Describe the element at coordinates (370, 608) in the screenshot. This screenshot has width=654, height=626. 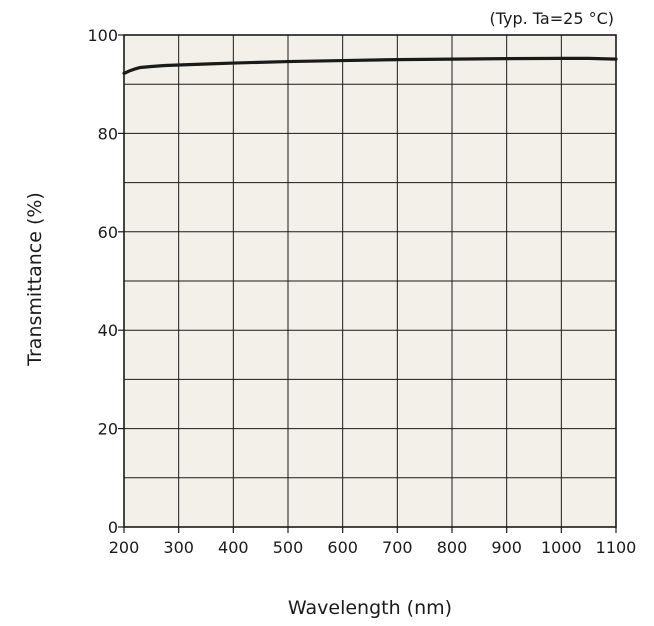
I see `x-axis-title: Wavelength (nm)` at that location.